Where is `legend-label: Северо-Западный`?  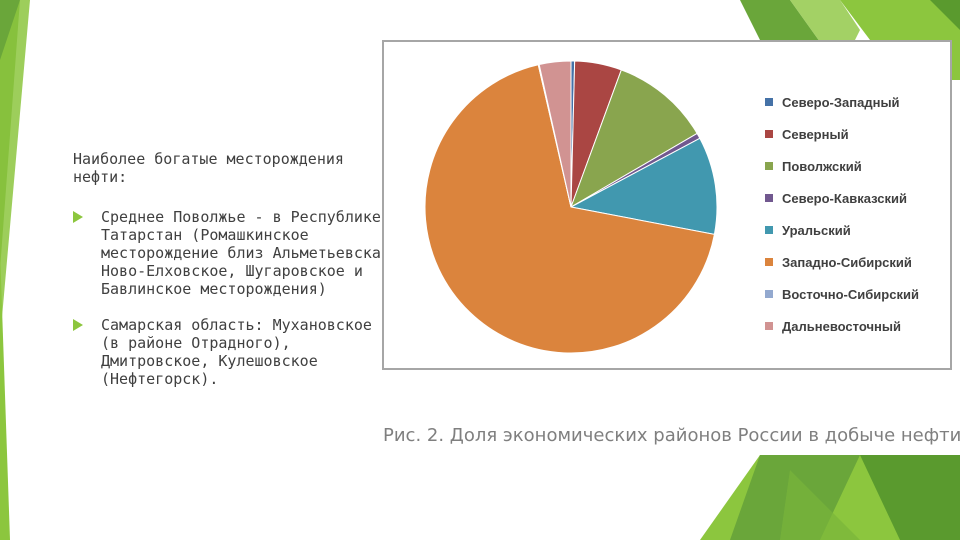
legend-label: Северо-Западный is located at coordinates (841, 102).